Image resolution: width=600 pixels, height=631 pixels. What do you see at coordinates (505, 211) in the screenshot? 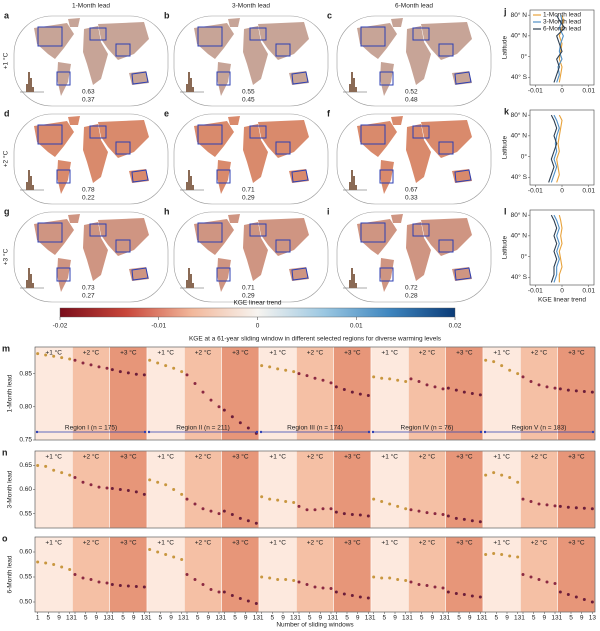
I see `panel-letter: l` at bounding box center [505, 211].